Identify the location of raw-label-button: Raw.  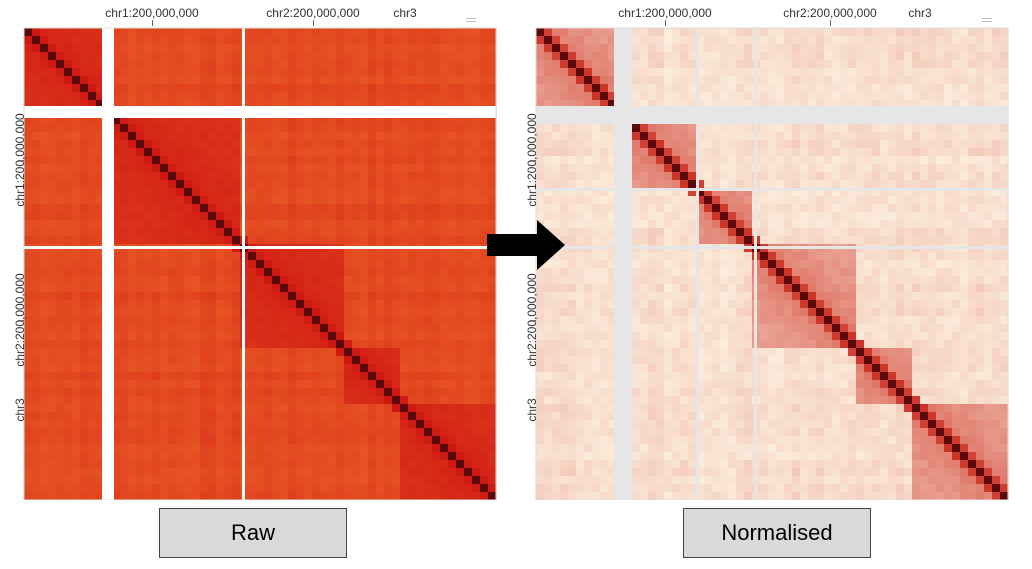
(253, 533).